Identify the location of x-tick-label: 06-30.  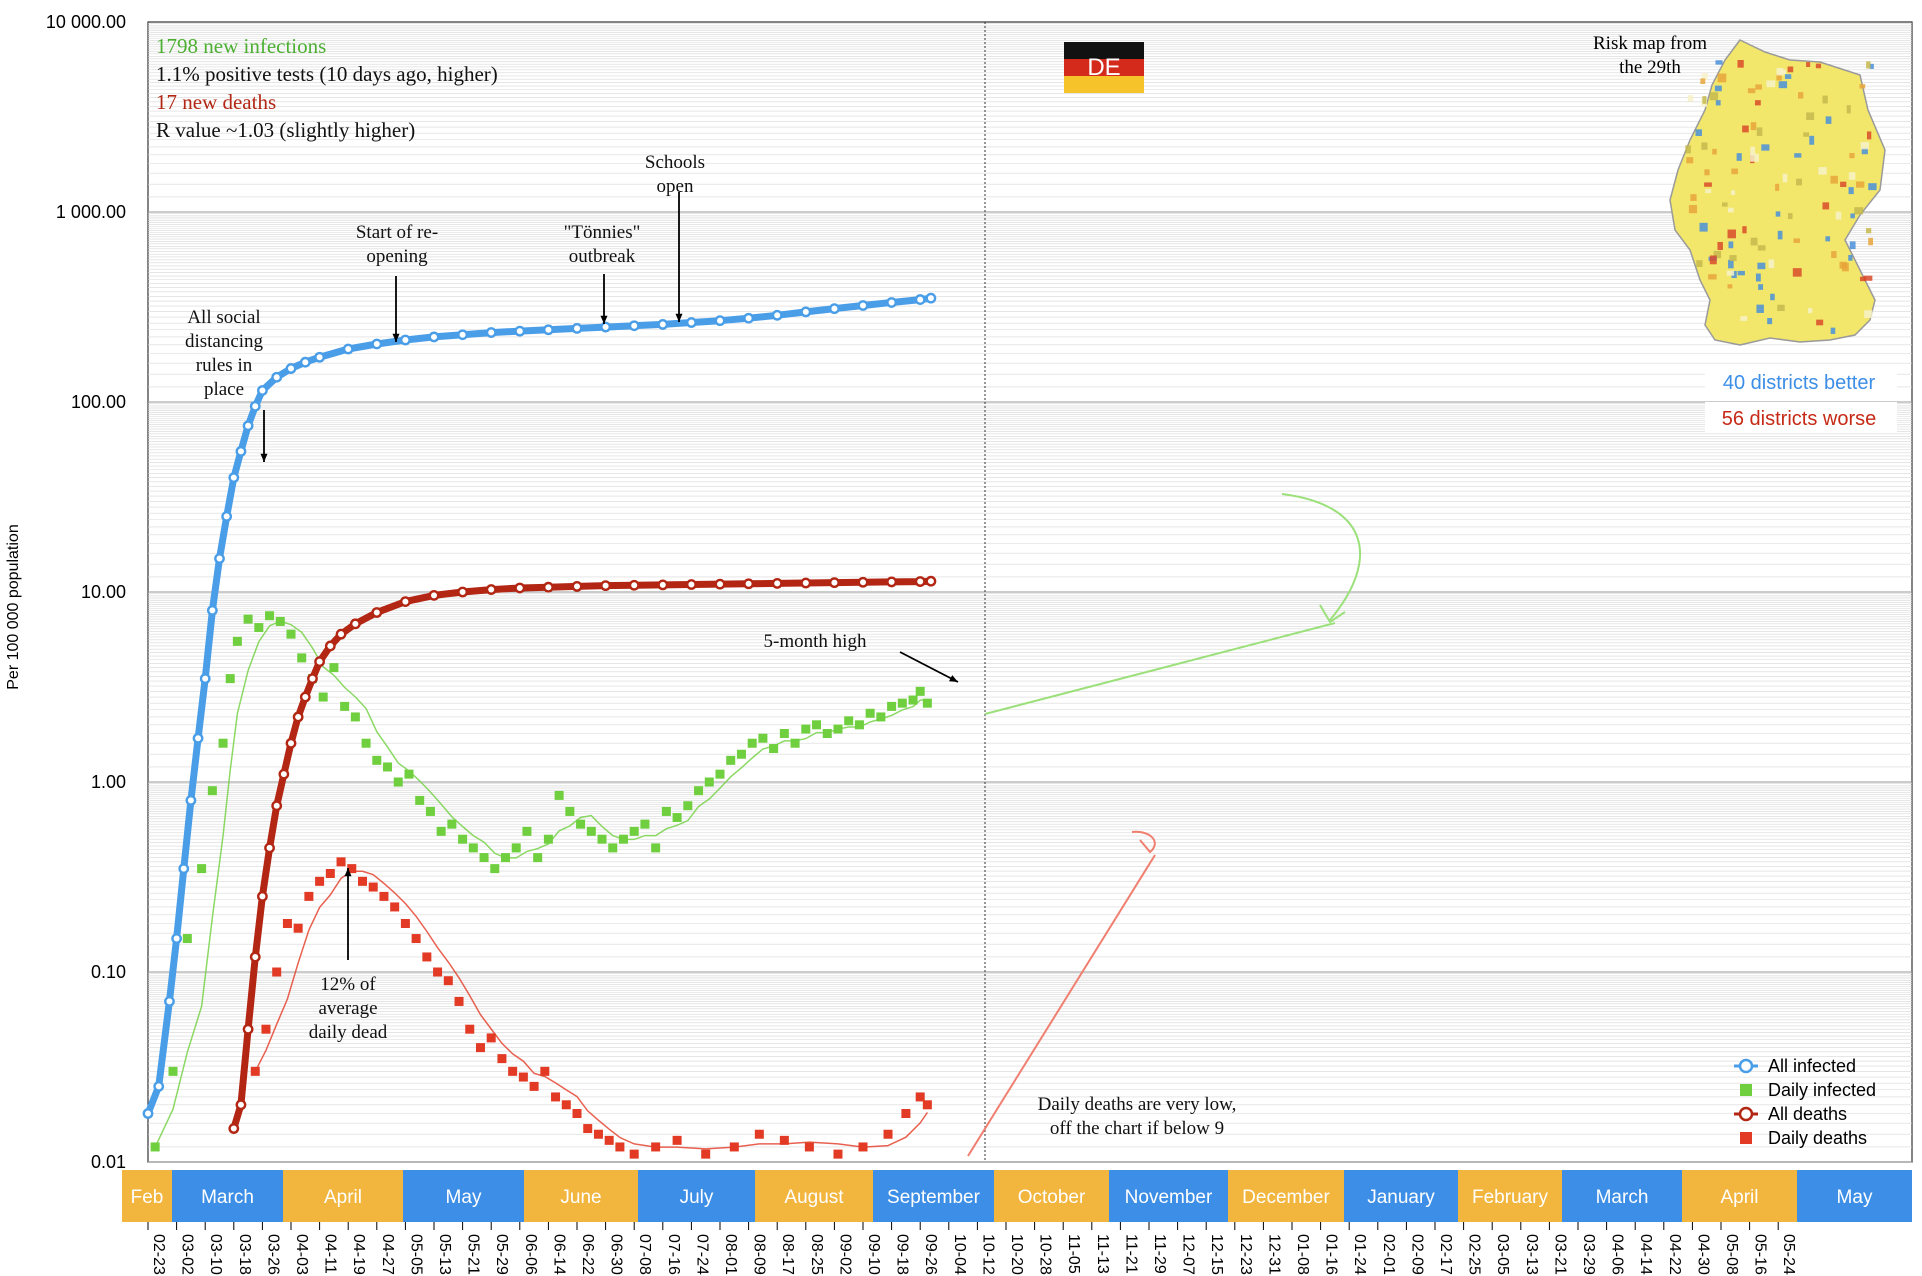
(616, 1254).